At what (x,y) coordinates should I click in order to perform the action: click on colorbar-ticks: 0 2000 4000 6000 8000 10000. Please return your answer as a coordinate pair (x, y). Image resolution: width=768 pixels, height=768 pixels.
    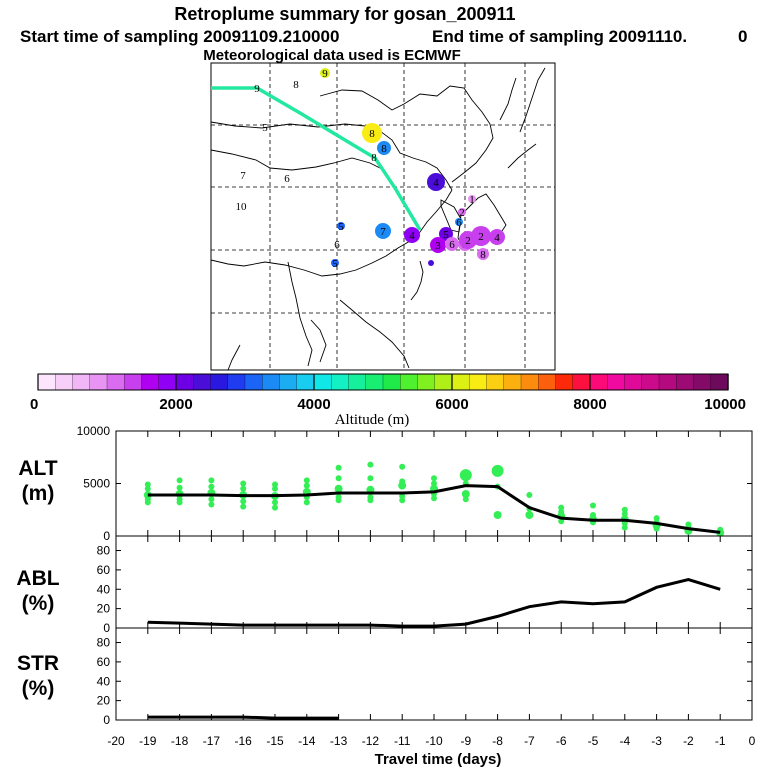
    Looking at the image, I should click on (388, 393).